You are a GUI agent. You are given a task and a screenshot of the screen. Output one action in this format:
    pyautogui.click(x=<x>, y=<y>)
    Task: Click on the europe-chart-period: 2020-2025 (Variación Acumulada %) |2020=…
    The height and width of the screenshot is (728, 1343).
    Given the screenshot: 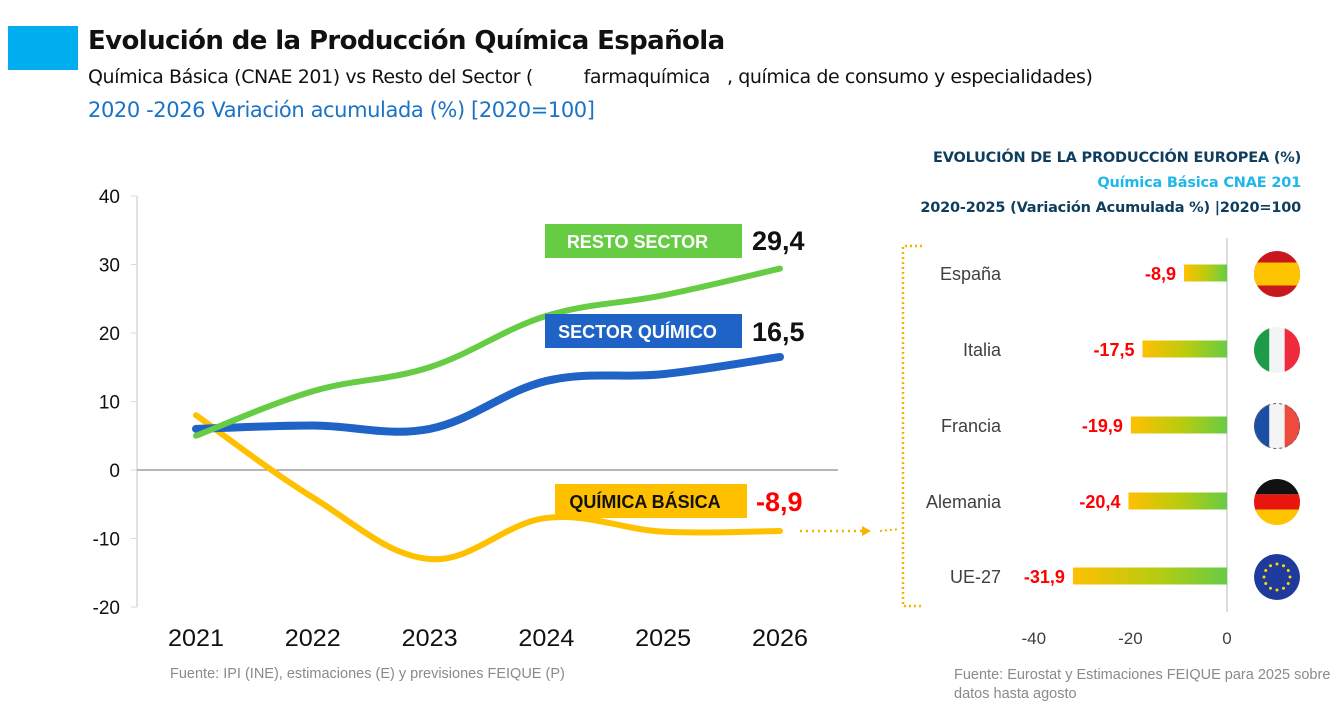 What is the action you would take?
    pyautogui.click(x=1110, y=208)
    